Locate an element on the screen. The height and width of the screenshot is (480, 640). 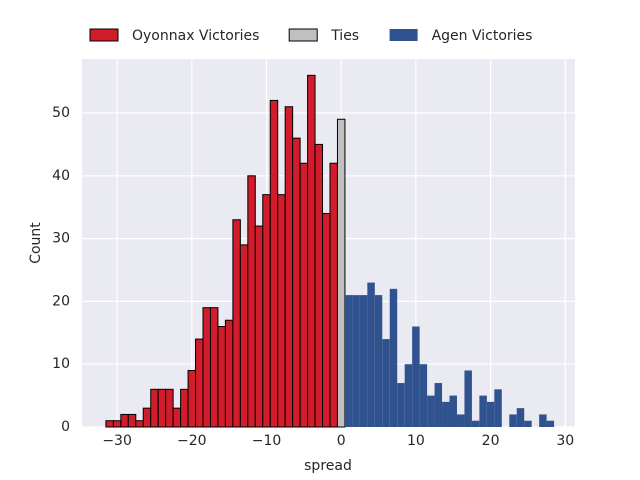
y-tick-label: 50 is located at coordinates (61, 113).